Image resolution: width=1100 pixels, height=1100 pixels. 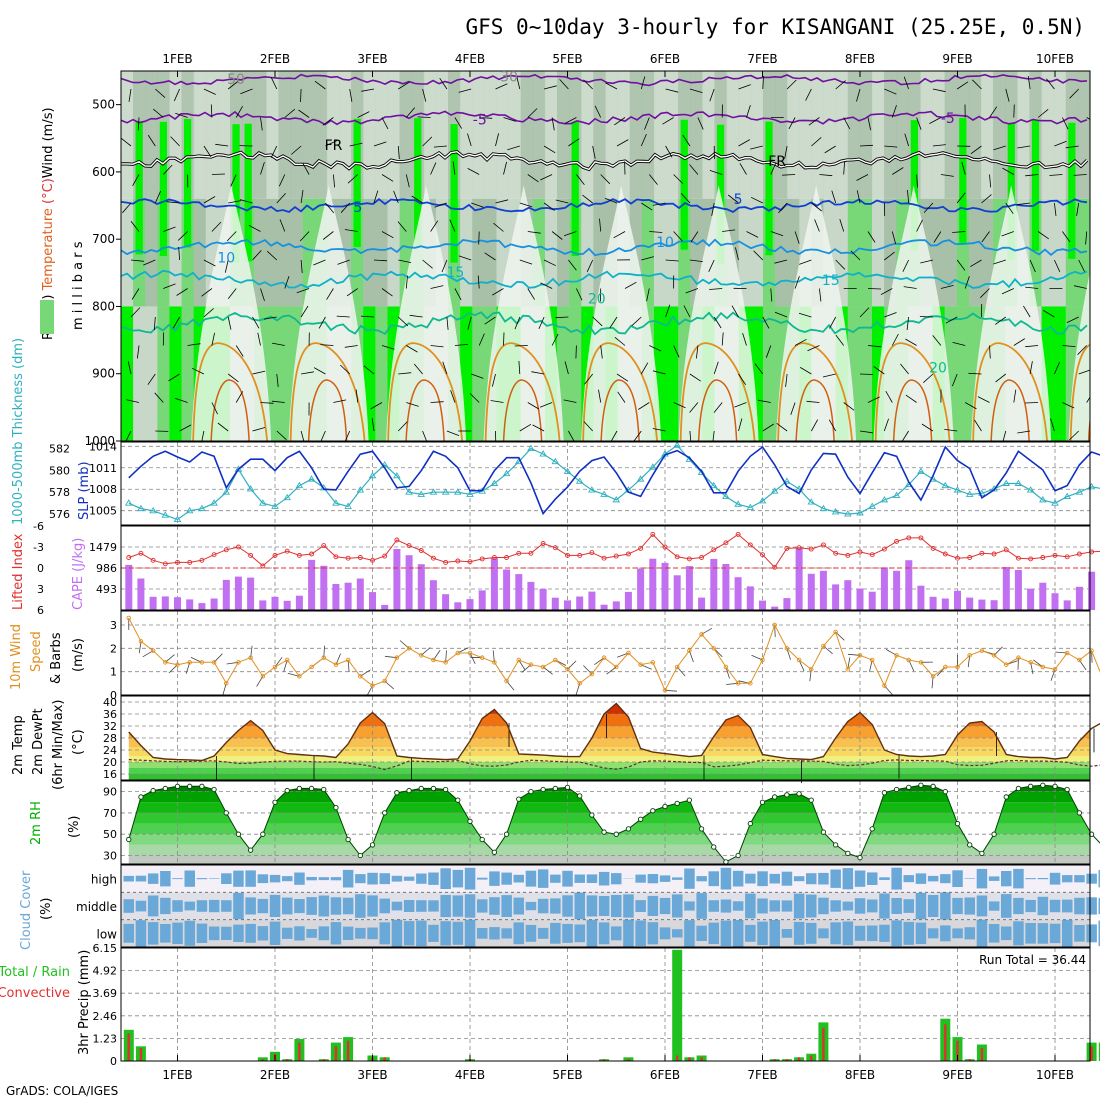 I want to click on rh2m-unit: (%), so click(x=74, y=827).